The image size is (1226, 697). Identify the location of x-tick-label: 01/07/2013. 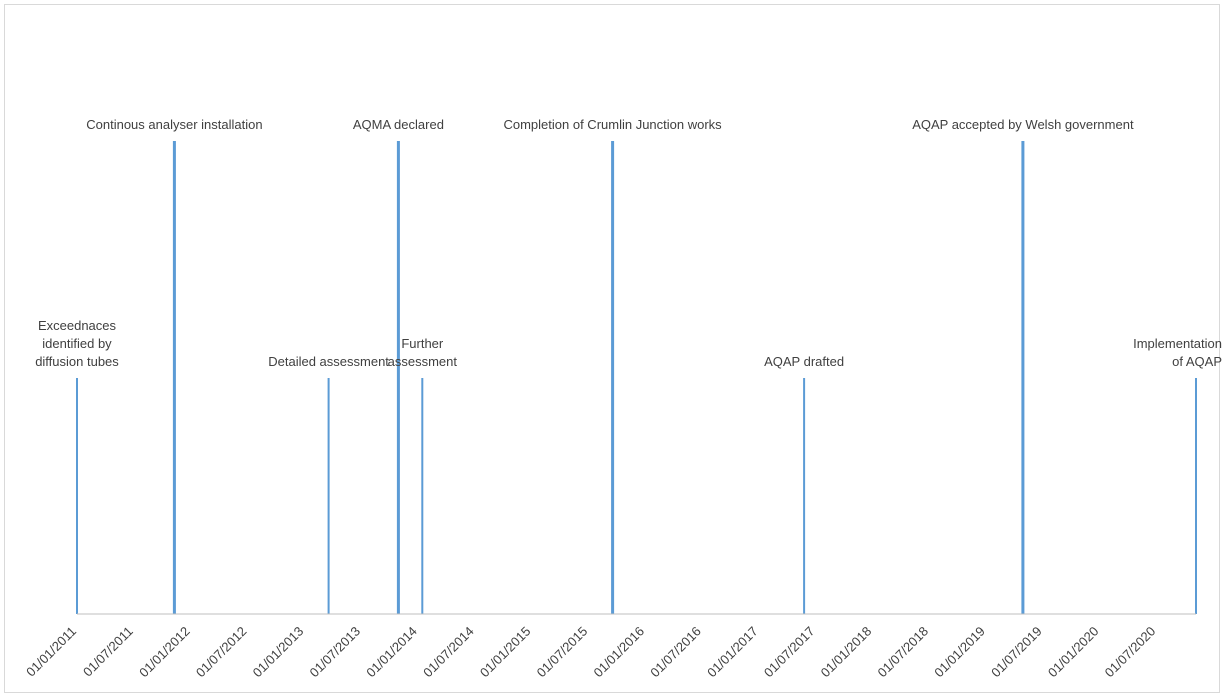
(334, 652).